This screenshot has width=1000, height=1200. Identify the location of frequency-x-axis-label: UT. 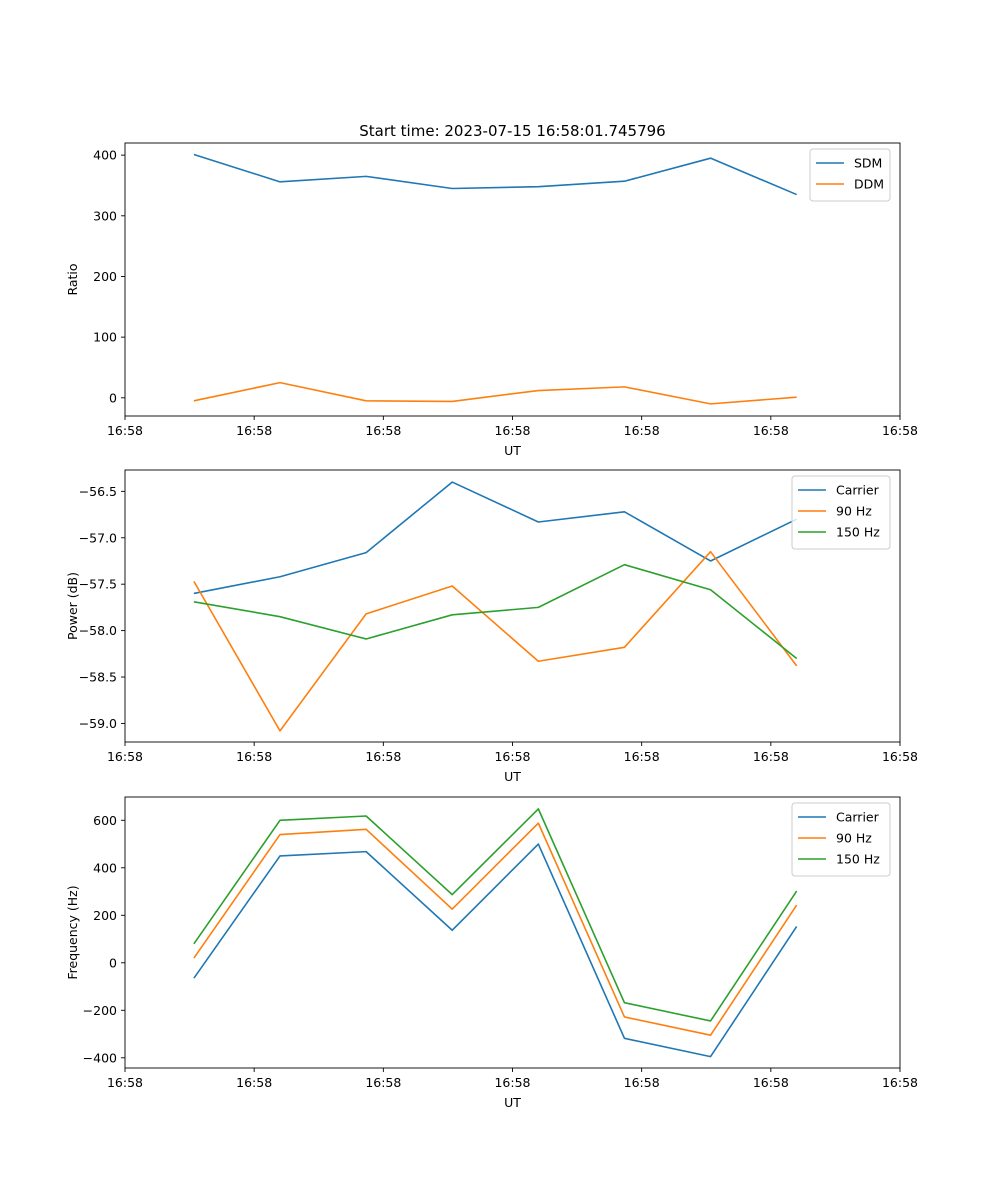
(512, 1102).